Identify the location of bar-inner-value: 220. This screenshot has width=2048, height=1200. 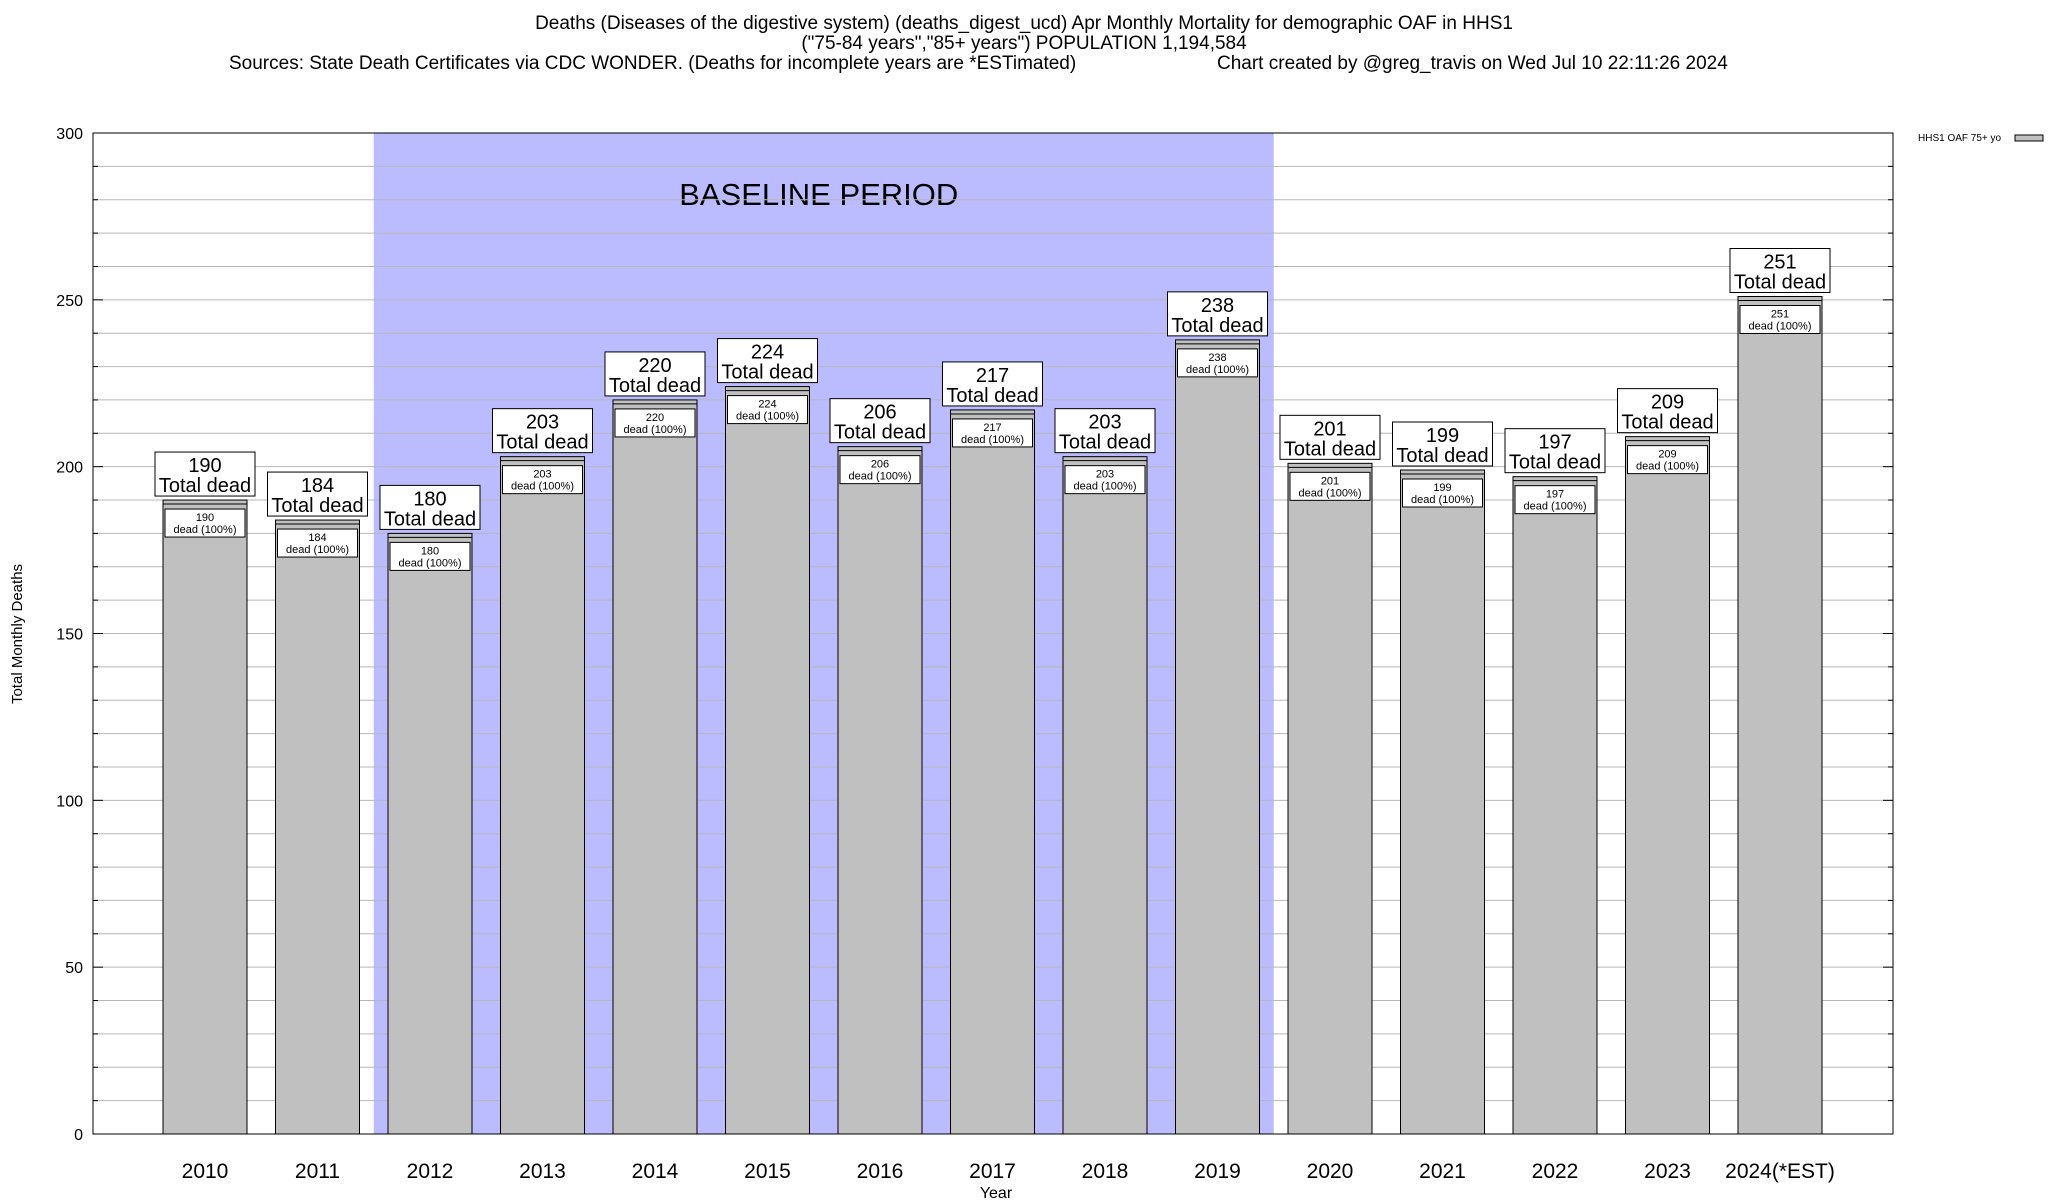
(655, 418).